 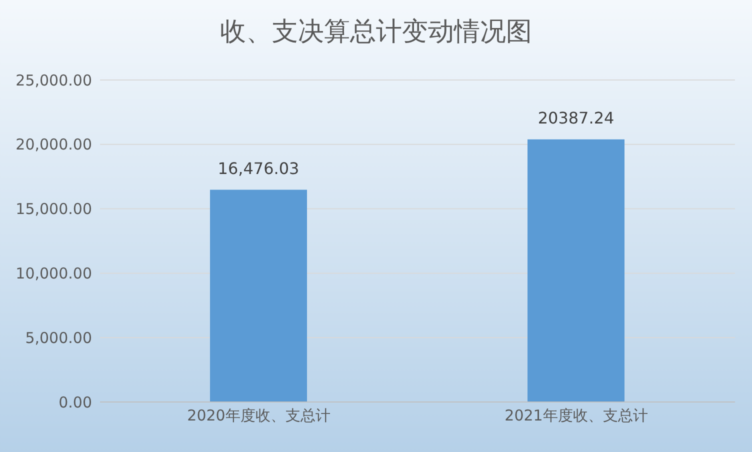 What do you see at coordinates (576, 118) in the screenshot?
I see `data-label: 20387.24` at bounding box center [576, 118].